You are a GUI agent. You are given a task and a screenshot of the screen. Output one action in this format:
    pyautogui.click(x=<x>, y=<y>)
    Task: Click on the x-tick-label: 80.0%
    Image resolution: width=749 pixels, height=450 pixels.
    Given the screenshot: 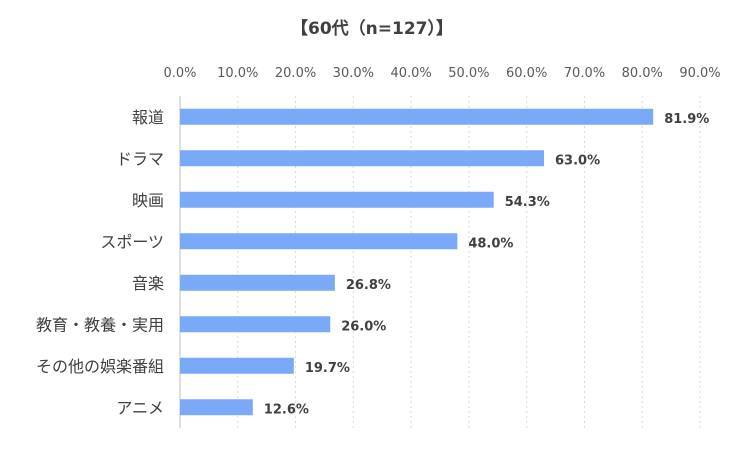 What is the action you would take?
    pyautogui.click(x=642, y=73)
    